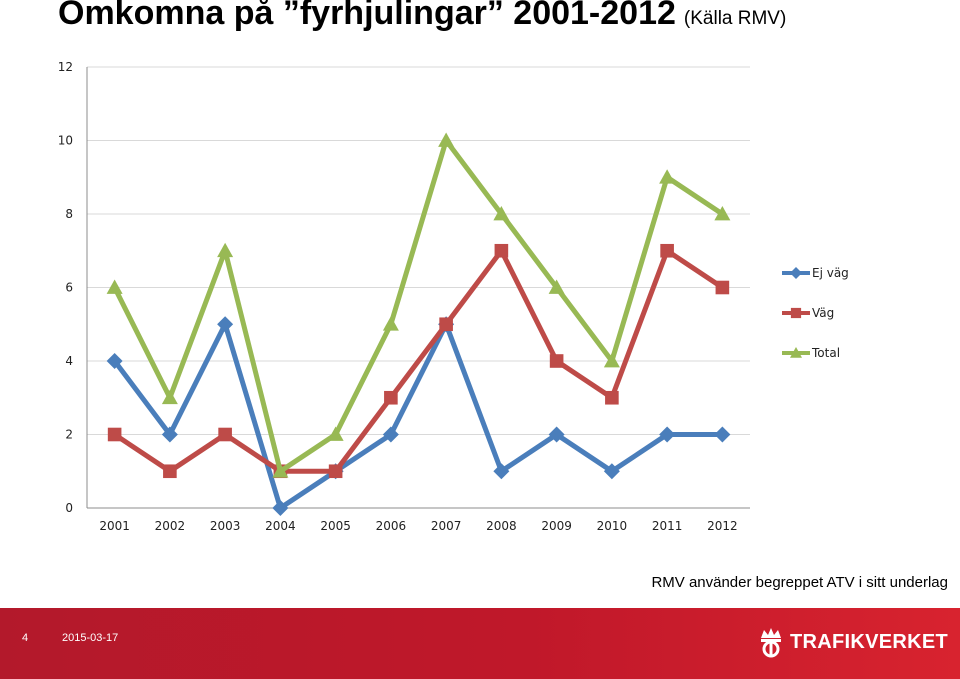  I want to click on crown-emblem-icon, so click(771, 643).